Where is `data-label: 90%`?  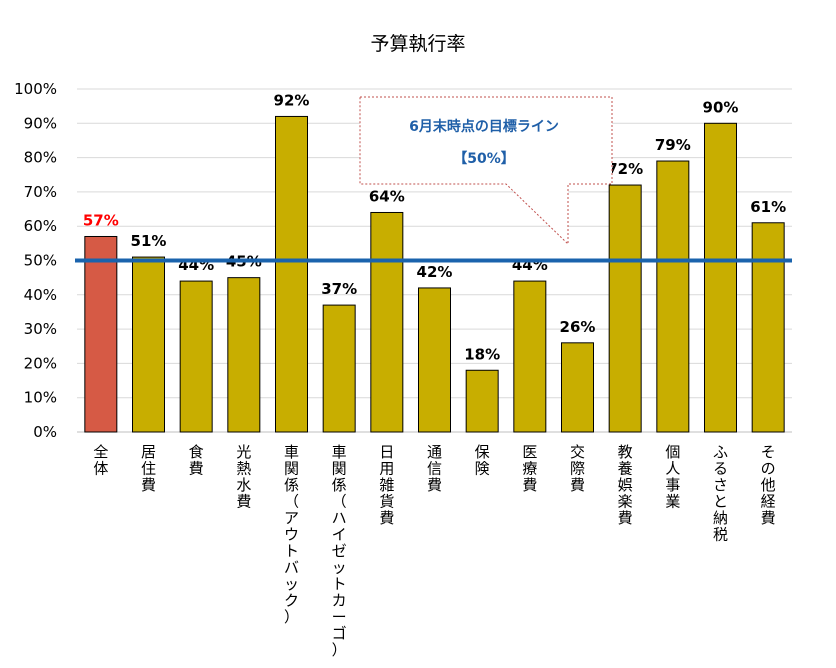
data-label: 90% is located at coordinates (721, 107).